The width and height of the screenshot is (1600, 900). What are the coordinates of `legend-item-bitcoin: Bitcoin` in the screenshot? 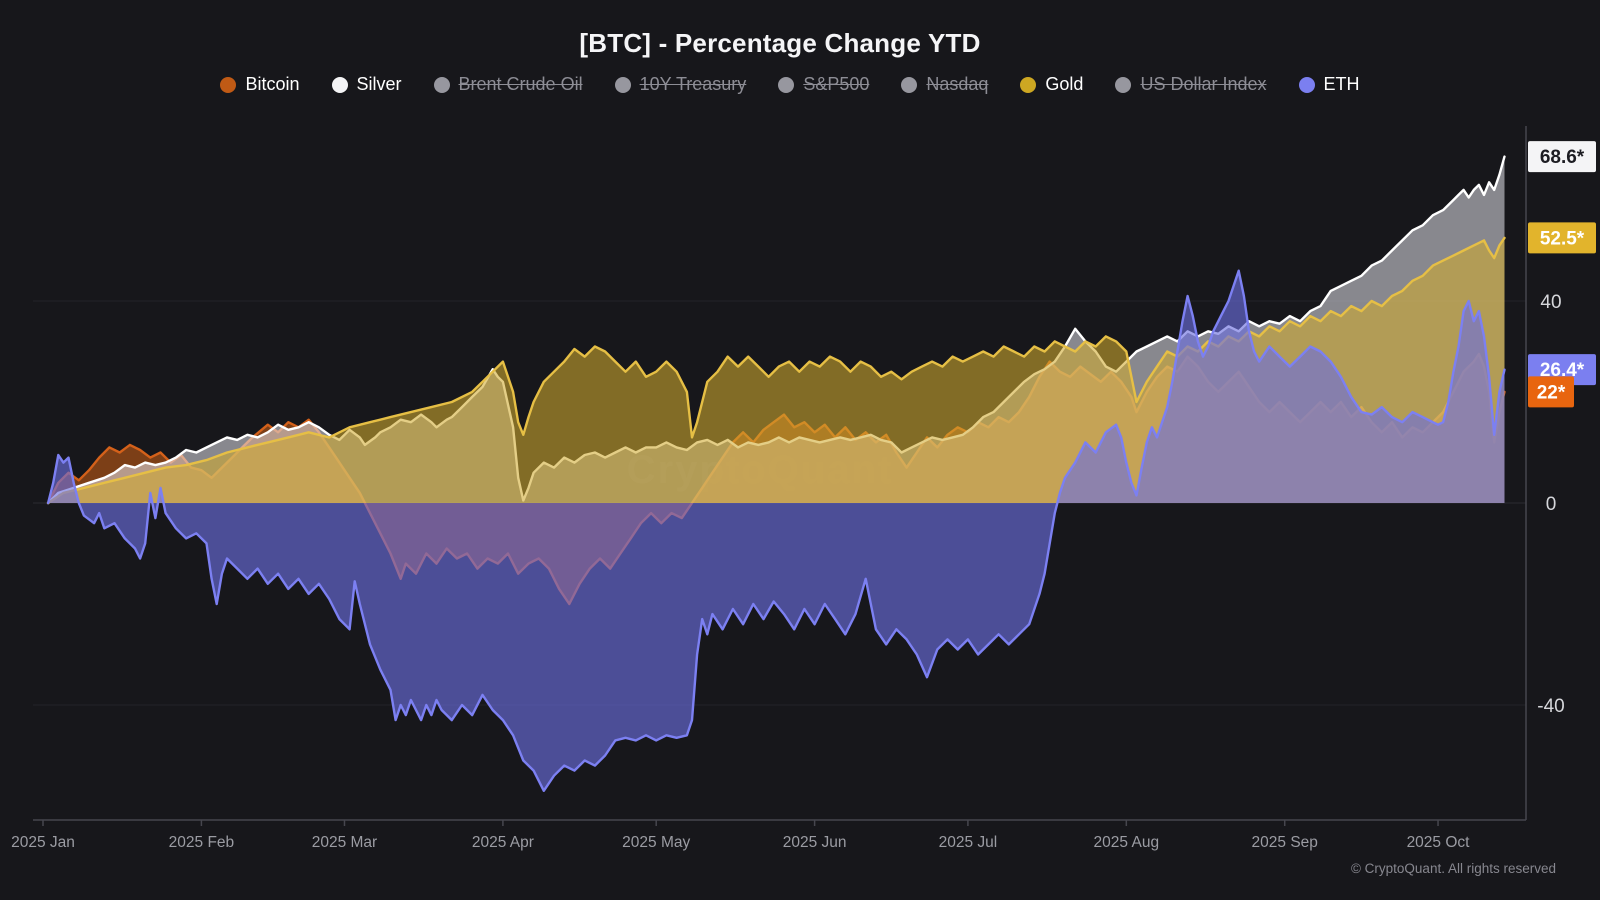 It's located at (260, 84).